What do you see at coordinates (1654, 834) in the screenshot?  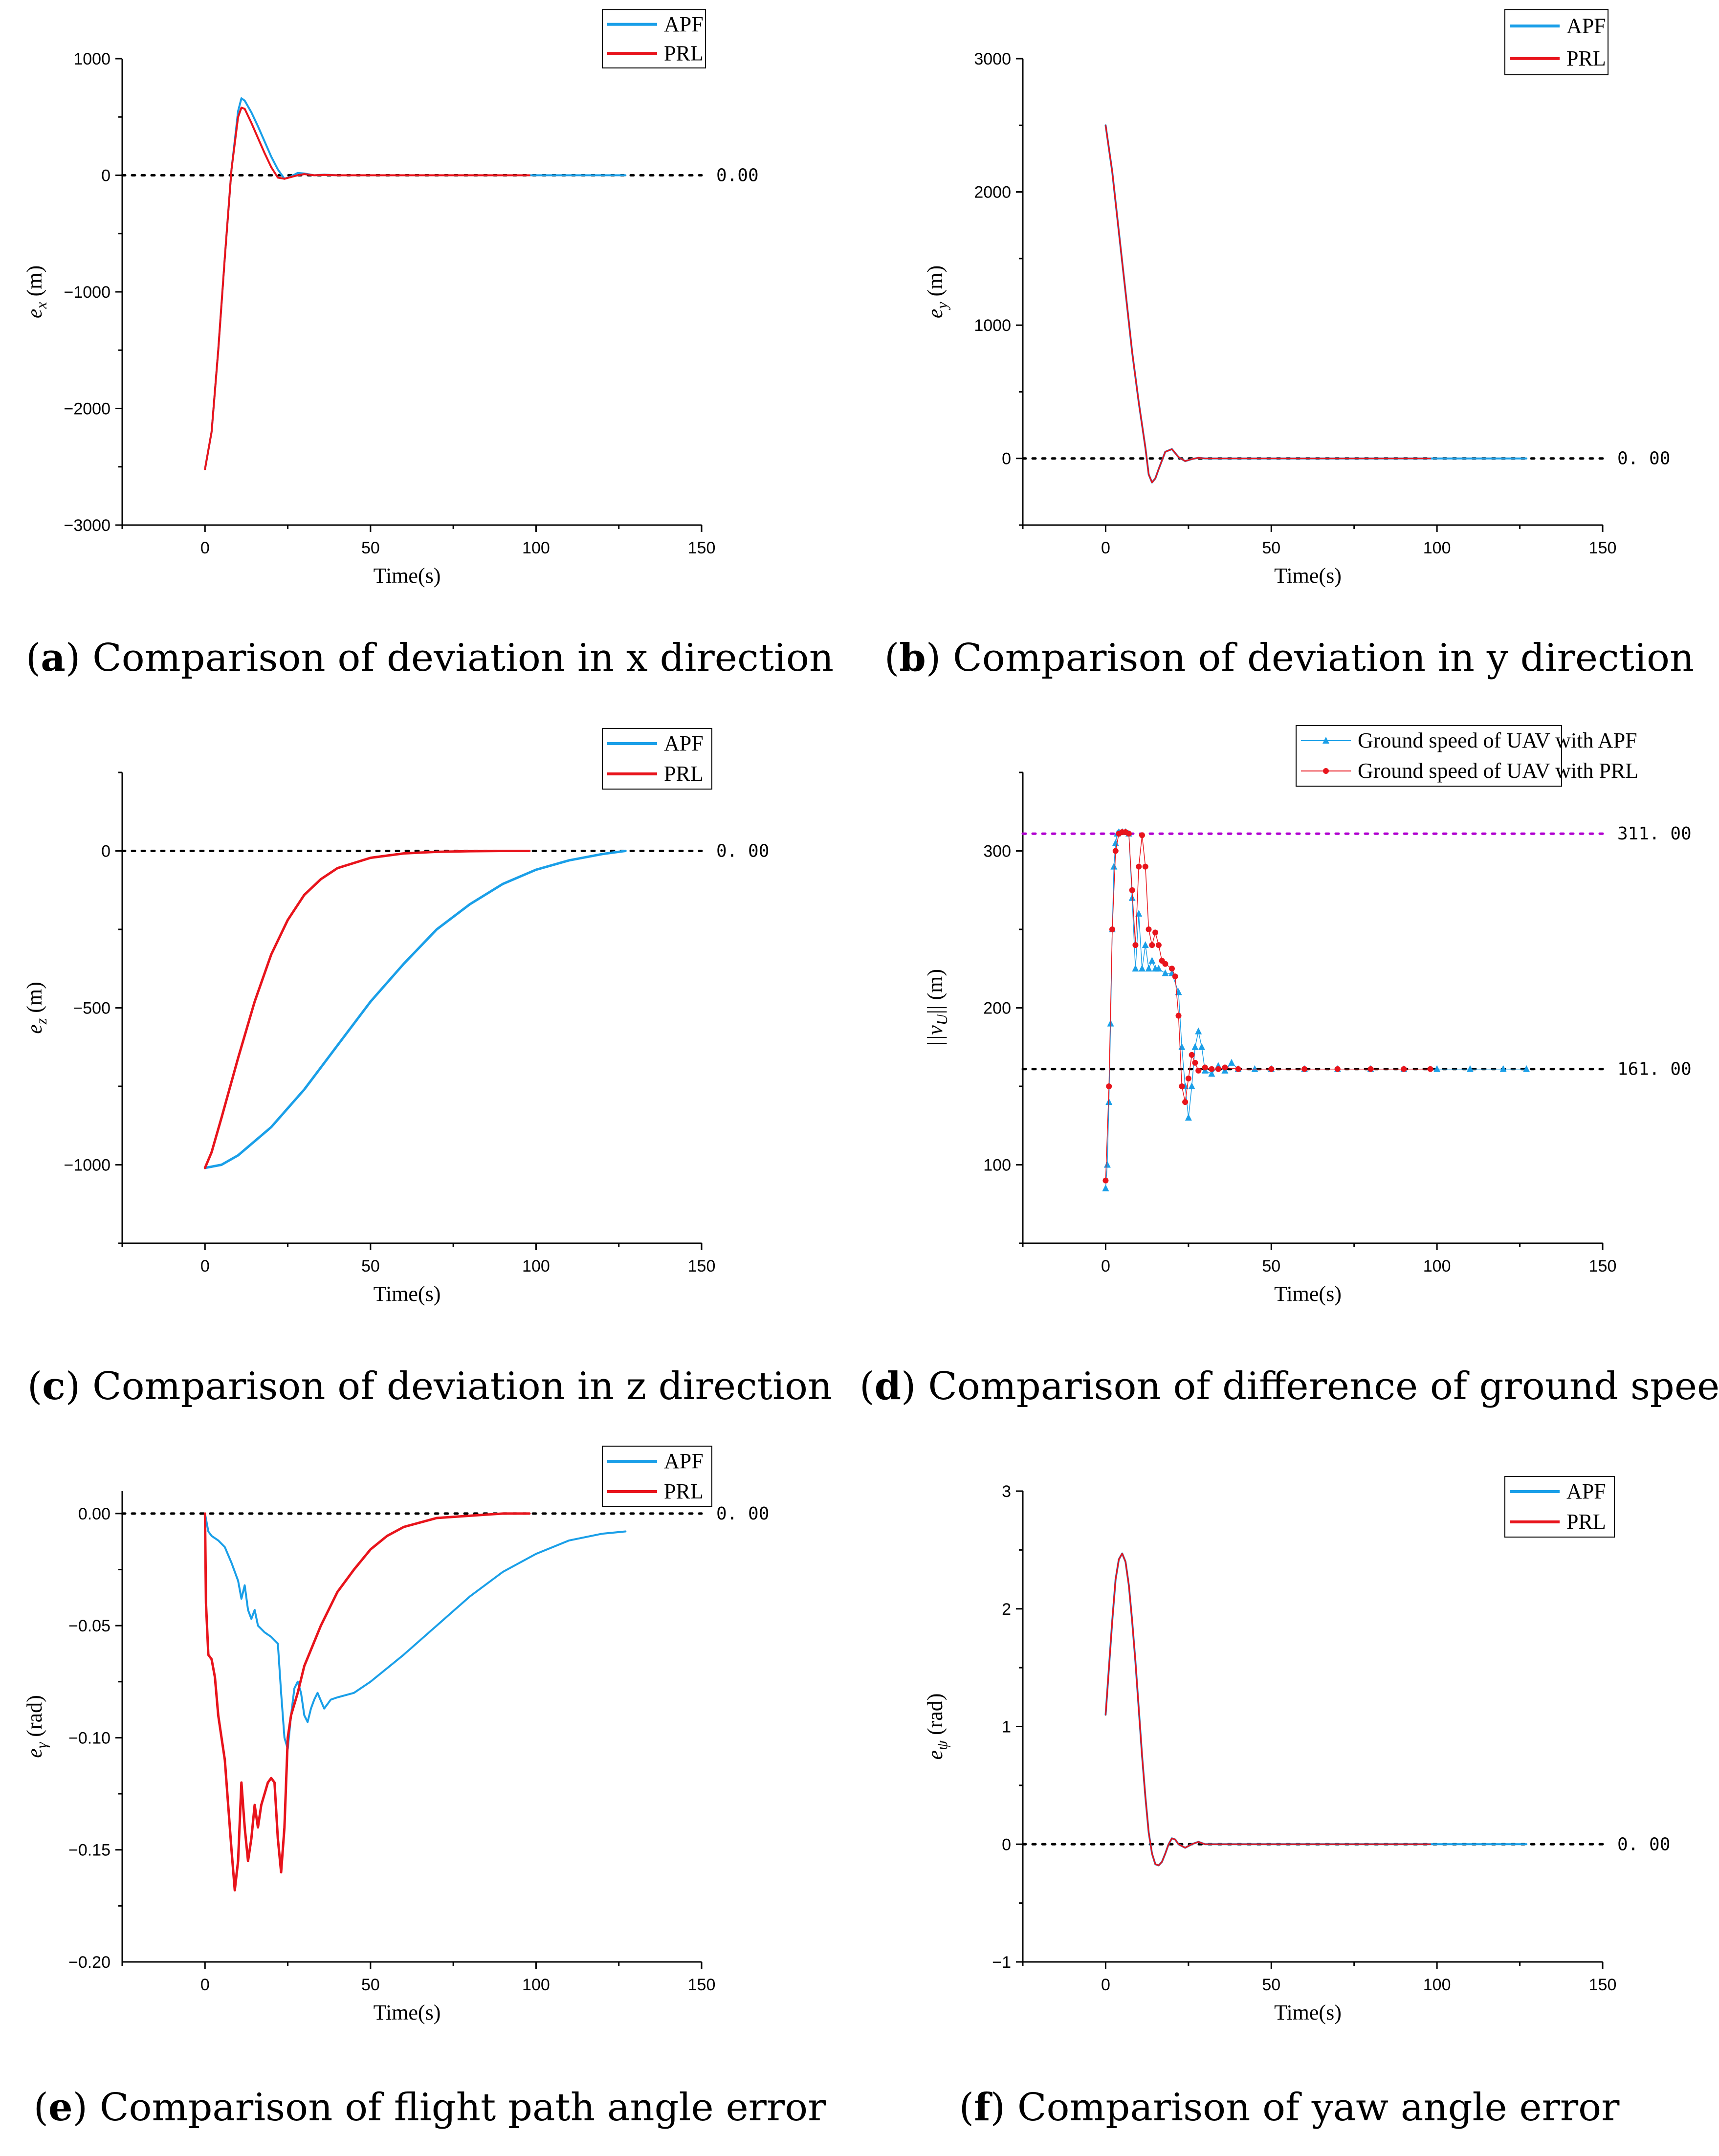 I see `reference-line-label: 311. 00` at bounding box center [1654, 834].